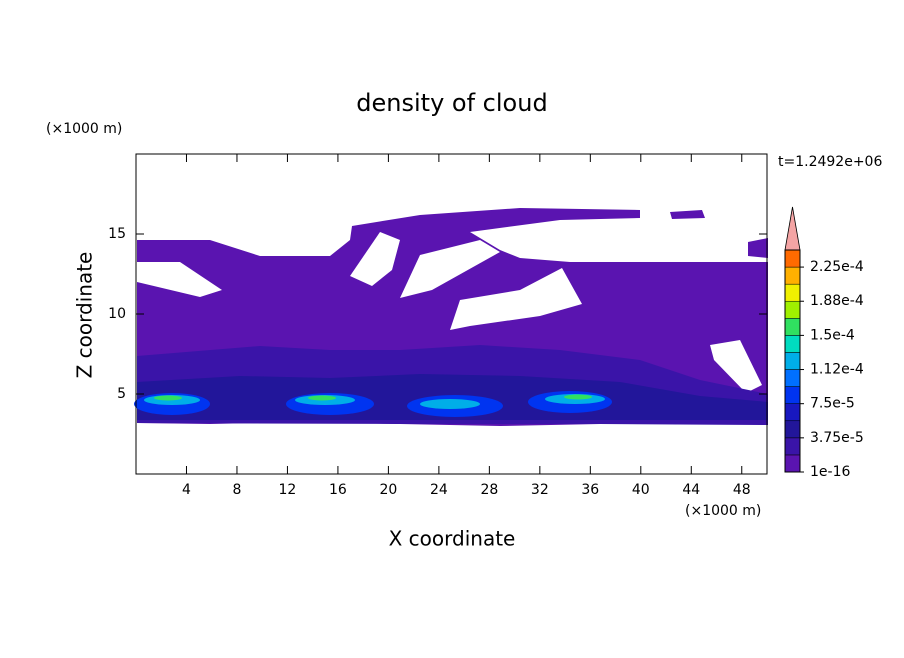 This screenshot has height=658, width=904. Describe the element at coordinates (837, 267) in the screenshot. I see `colorbar-tick-label: 2.25e-4` at that location.